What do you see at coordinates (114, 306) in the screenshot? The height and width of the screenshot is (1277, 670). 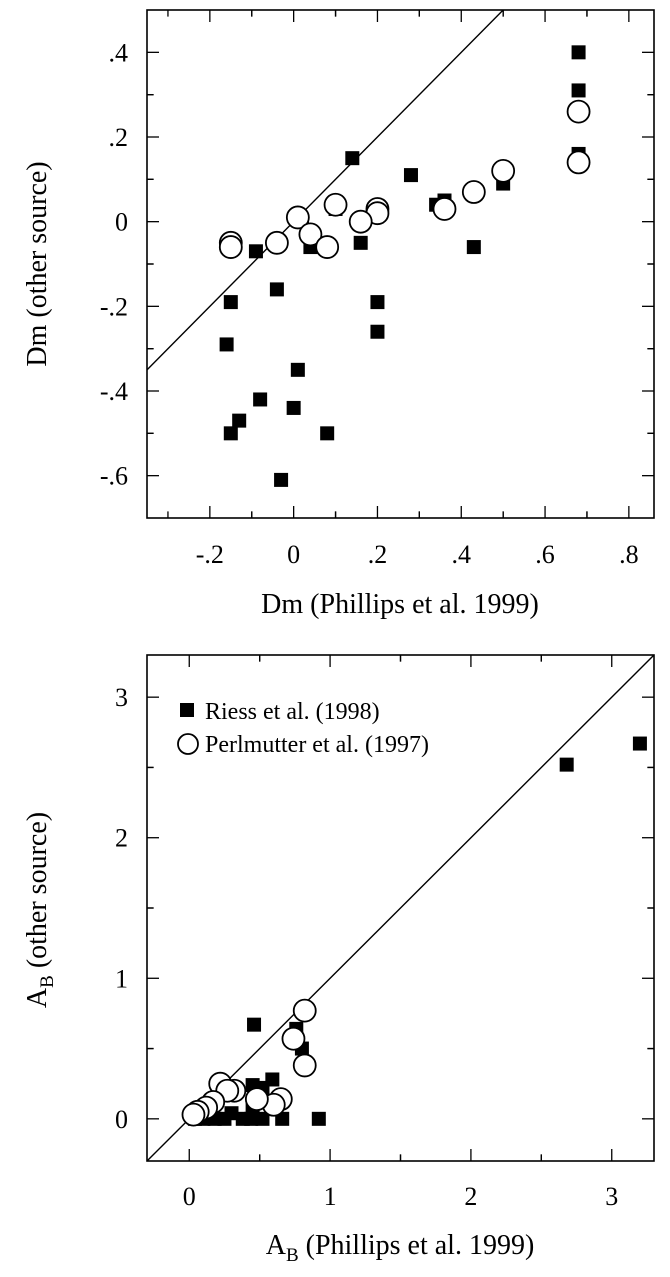 I see `top-y-tick-label: -.2` at bounding box center [114, 306].